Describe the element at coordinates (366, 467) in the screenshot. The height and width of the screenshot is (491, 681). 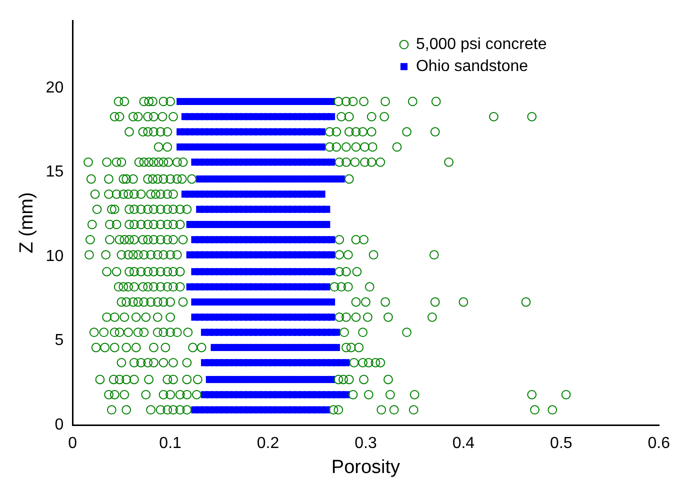
I see `x-axis-title: Porosity` at that location.